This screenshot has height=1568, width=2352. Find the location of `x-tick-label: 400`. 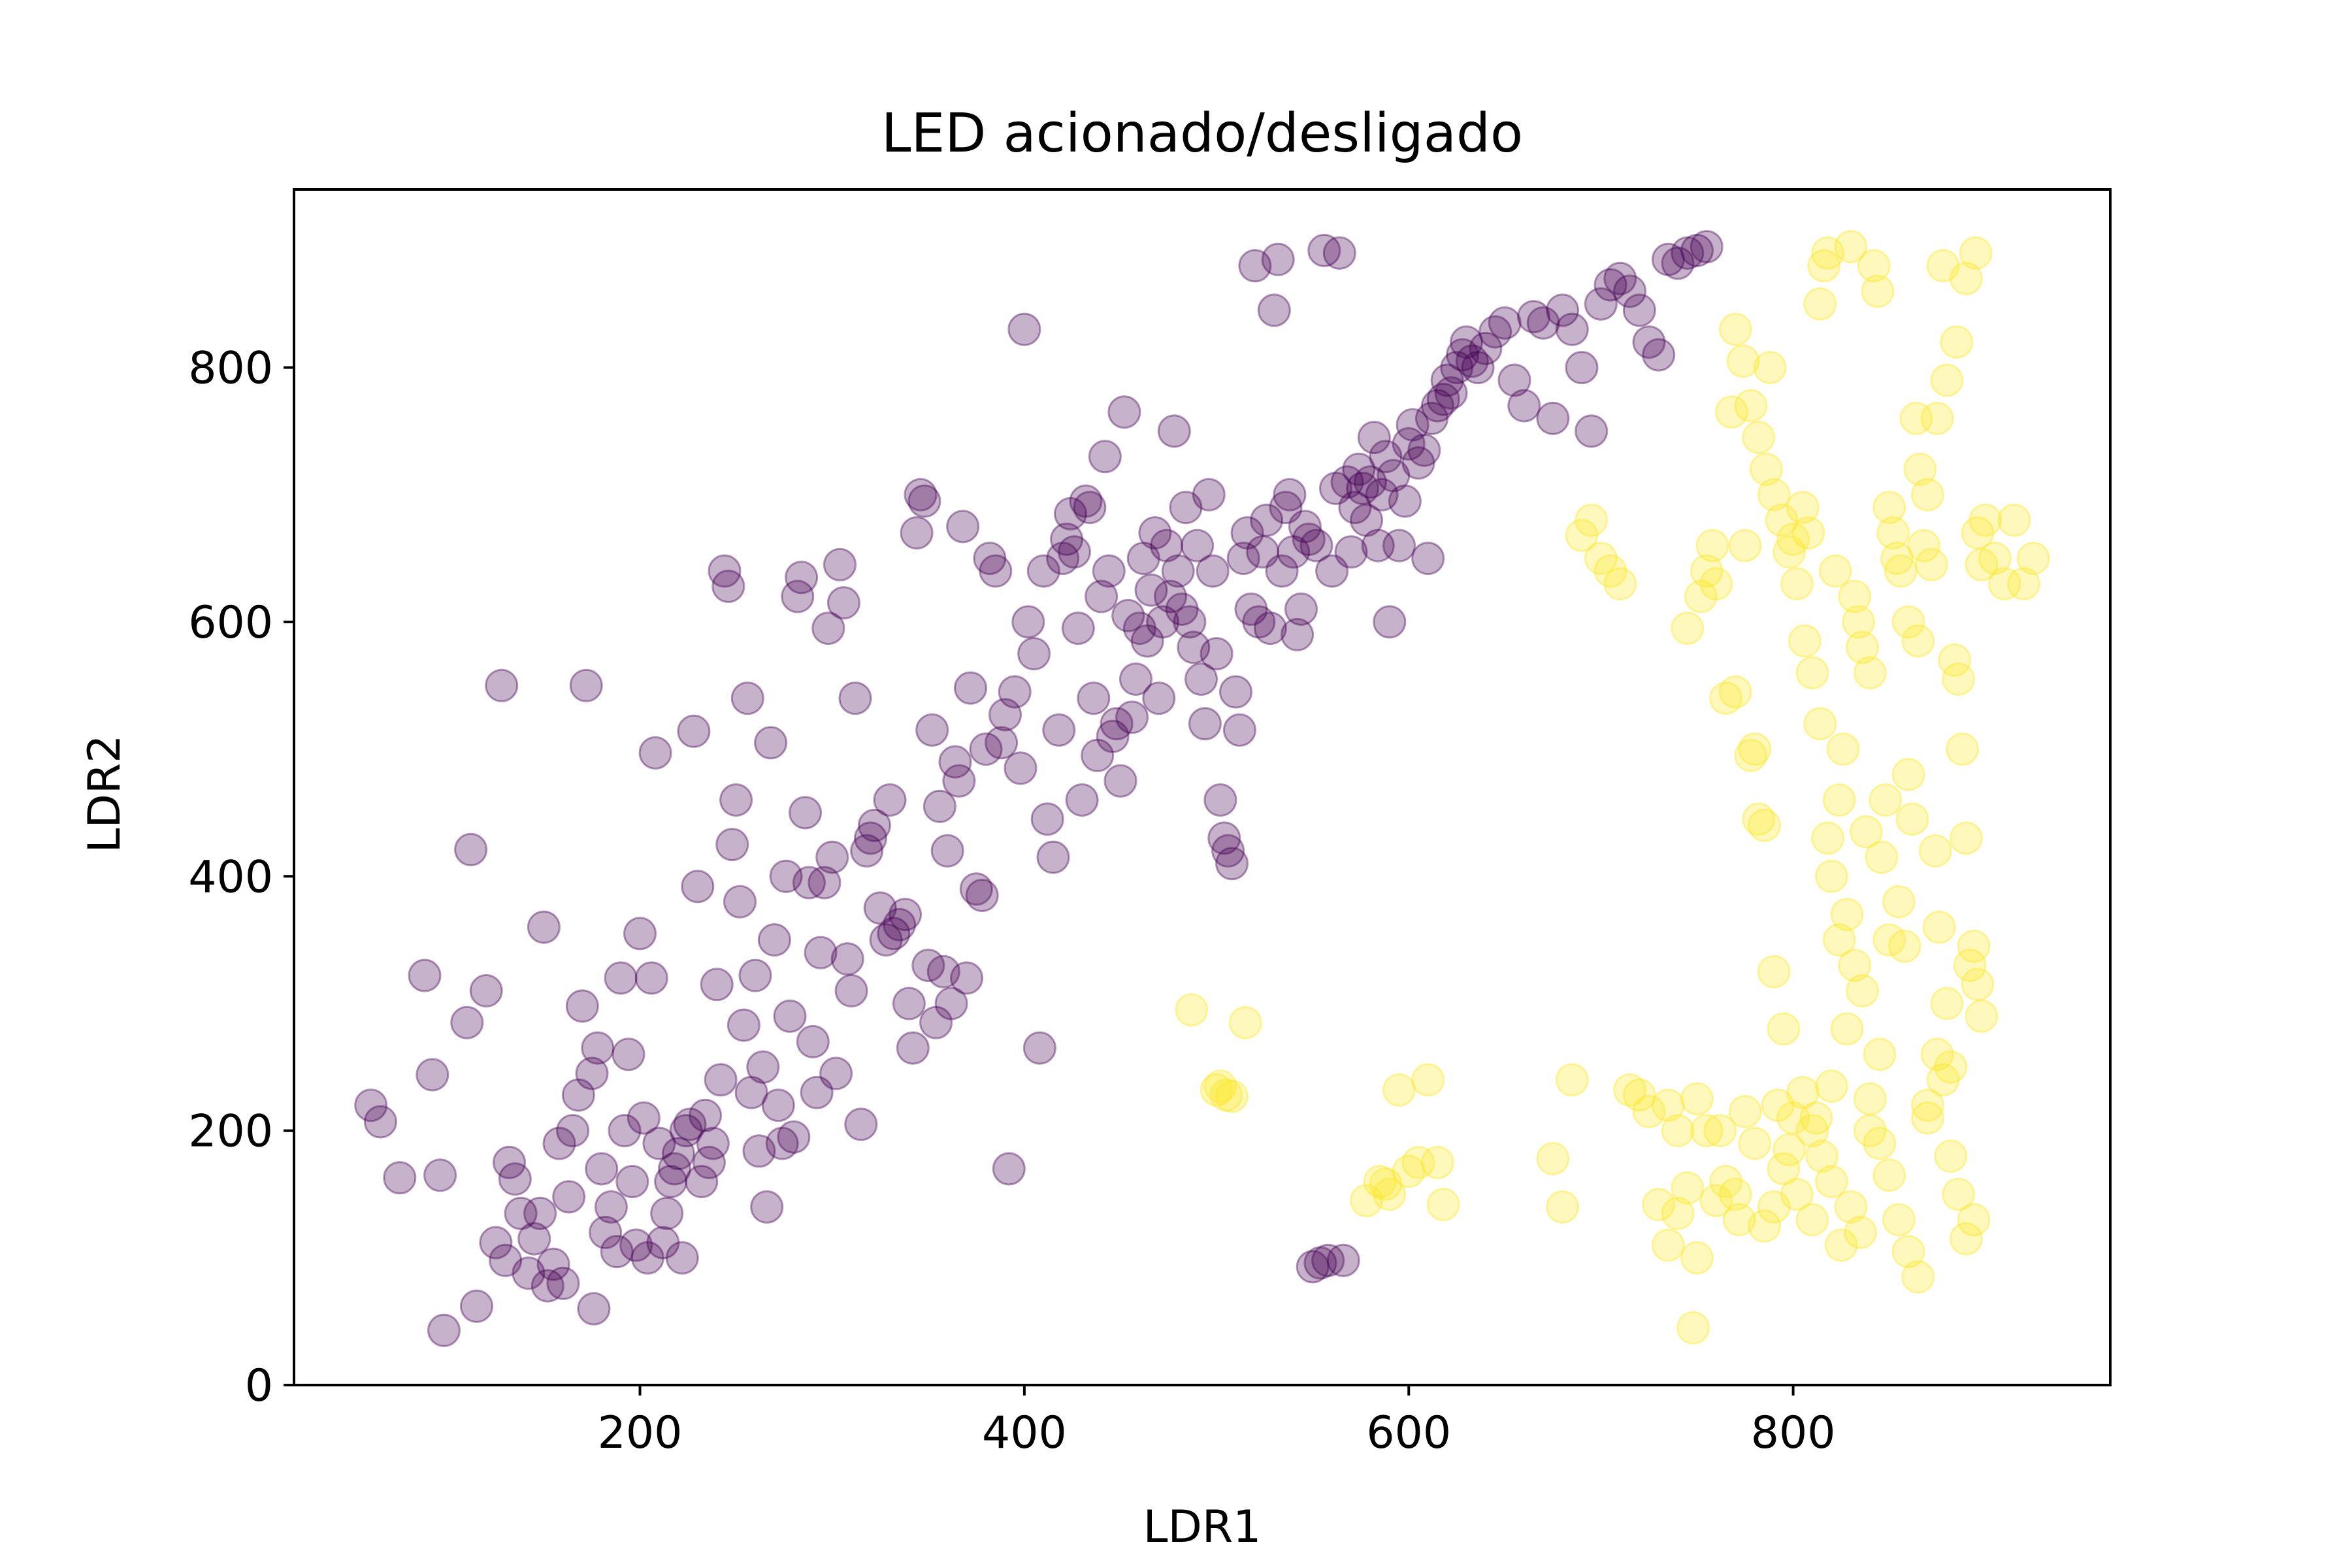

x-tick-label: 400 is located at coordinates (1024, 1433).